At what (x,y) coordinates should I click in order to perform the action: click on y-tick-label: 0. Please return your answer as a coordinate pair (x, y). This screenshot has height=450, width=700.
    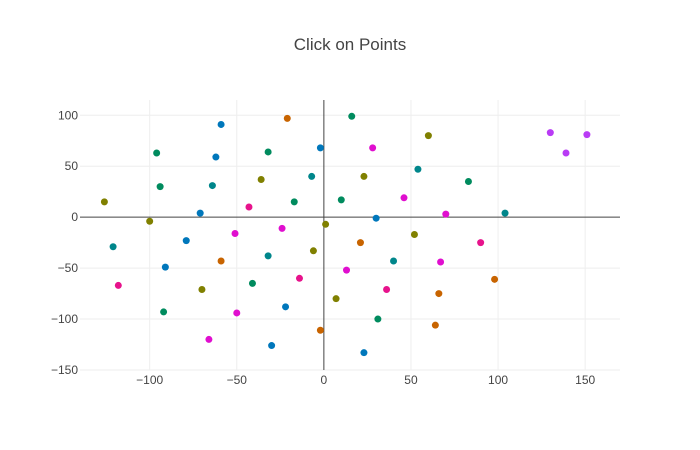
    Looking at the image, I should click on (74, 217).